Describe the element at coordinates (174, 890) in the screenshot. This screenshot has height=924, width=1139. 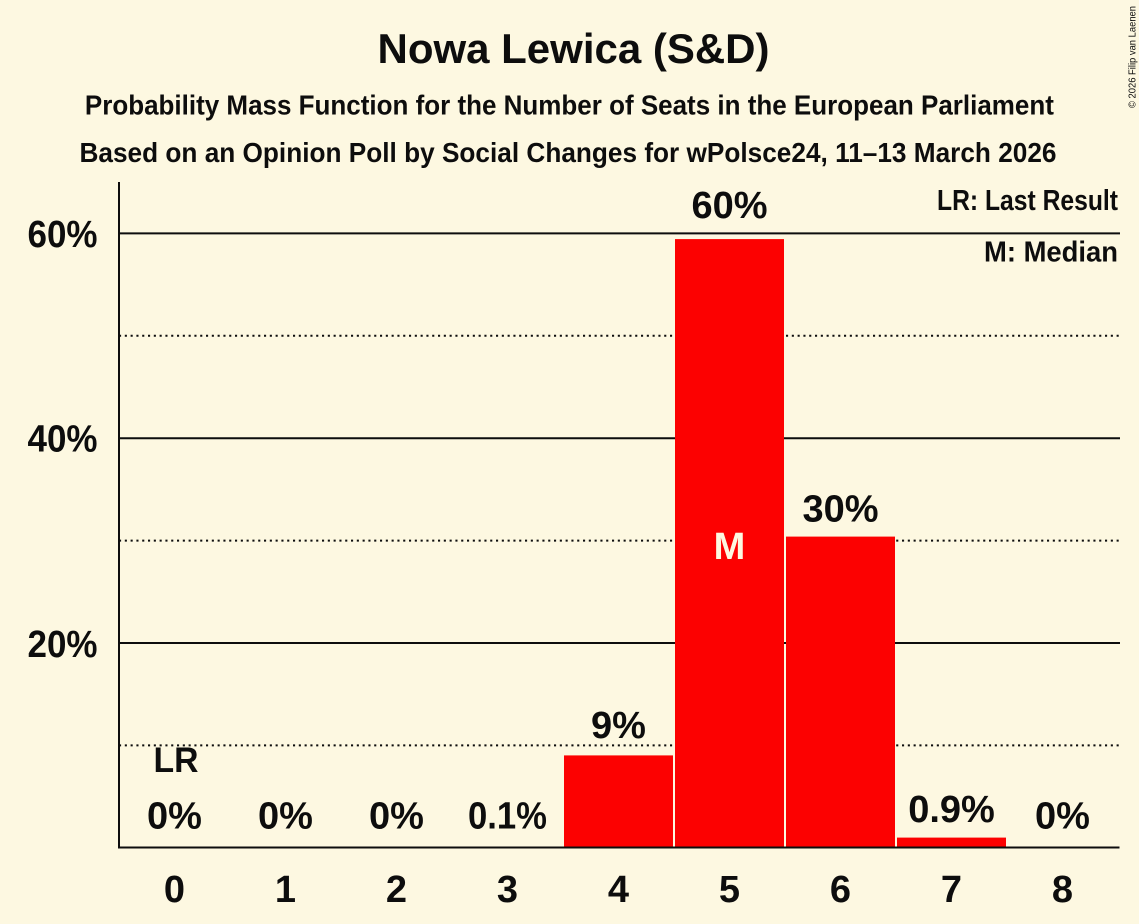
I see `svg-text: 0` at that location.